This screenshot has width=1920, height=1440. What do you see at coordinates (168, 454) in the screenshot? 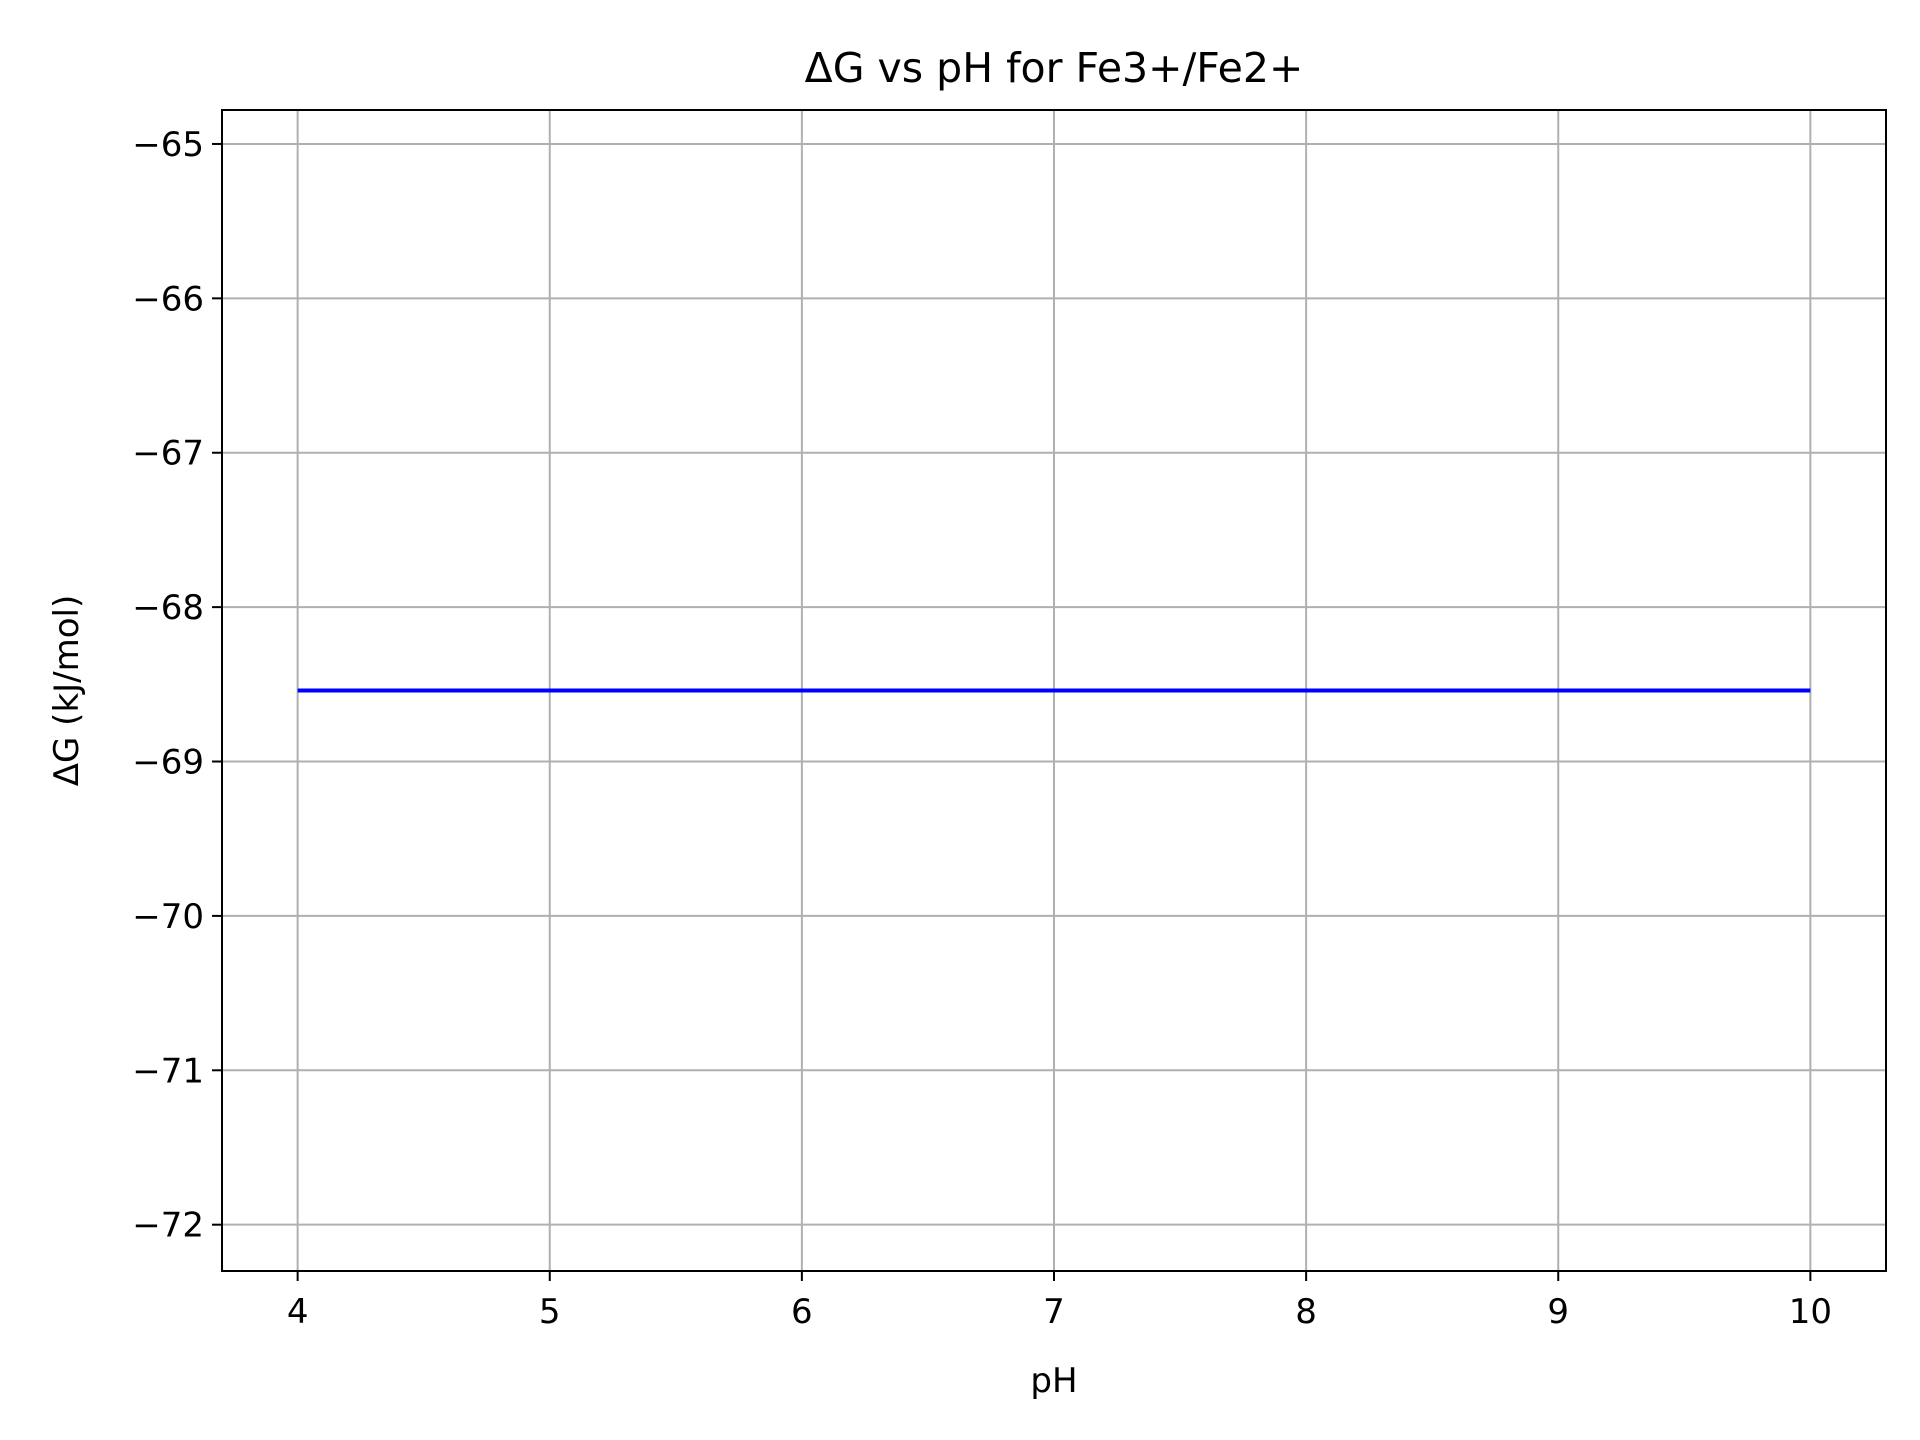
I see `y-tick-label: −67` at bounding box center [168, 454].